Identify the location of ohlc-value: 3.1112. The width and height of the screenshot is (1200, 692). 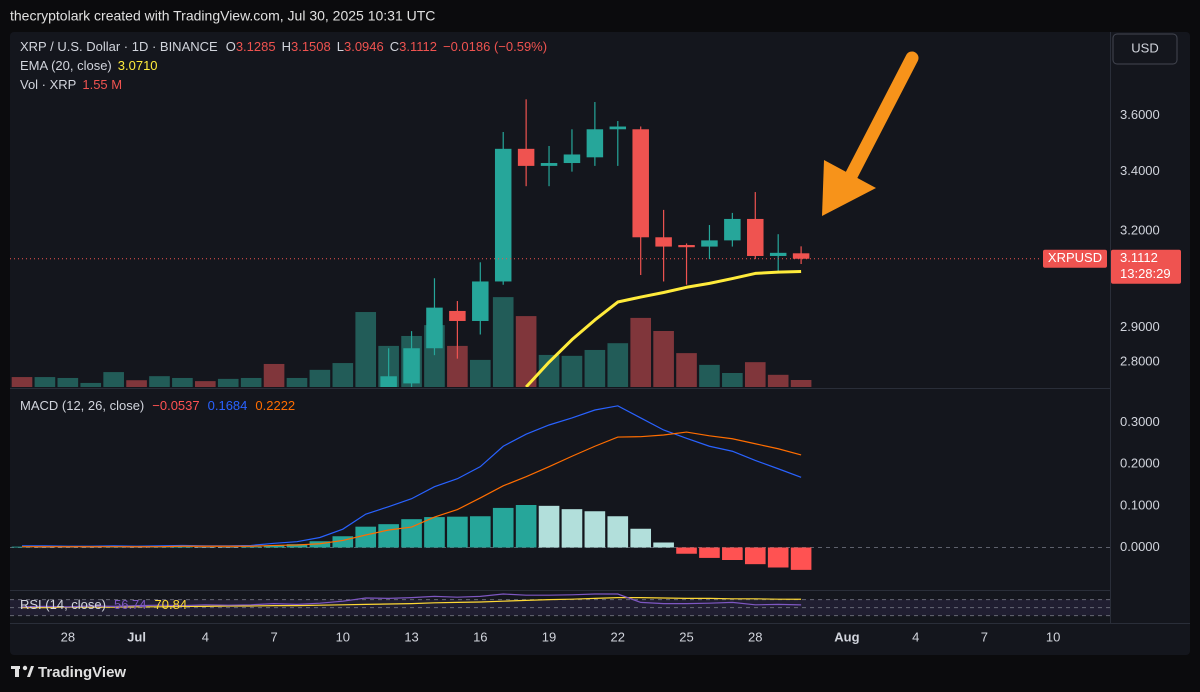
(418, 46).